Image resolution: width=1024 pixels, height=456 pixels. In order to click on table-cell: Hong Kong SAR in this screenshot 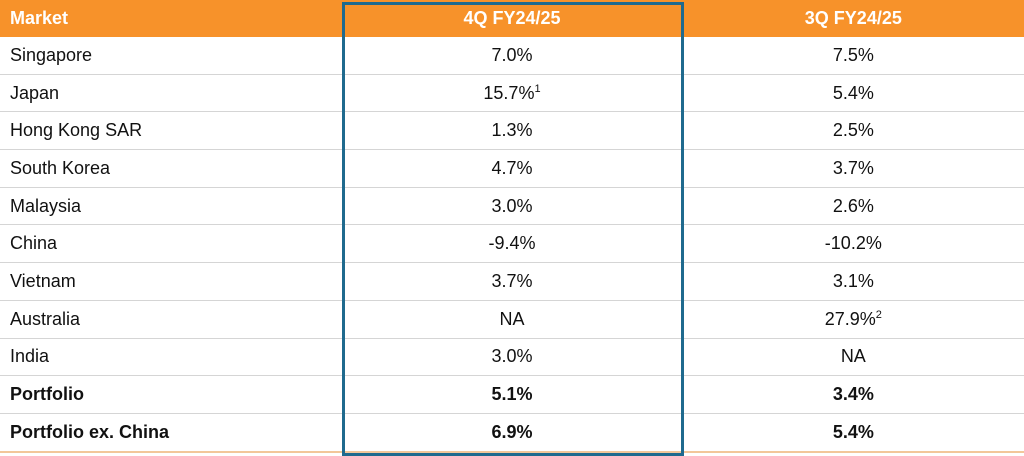, I will do `click(171, 131)`.